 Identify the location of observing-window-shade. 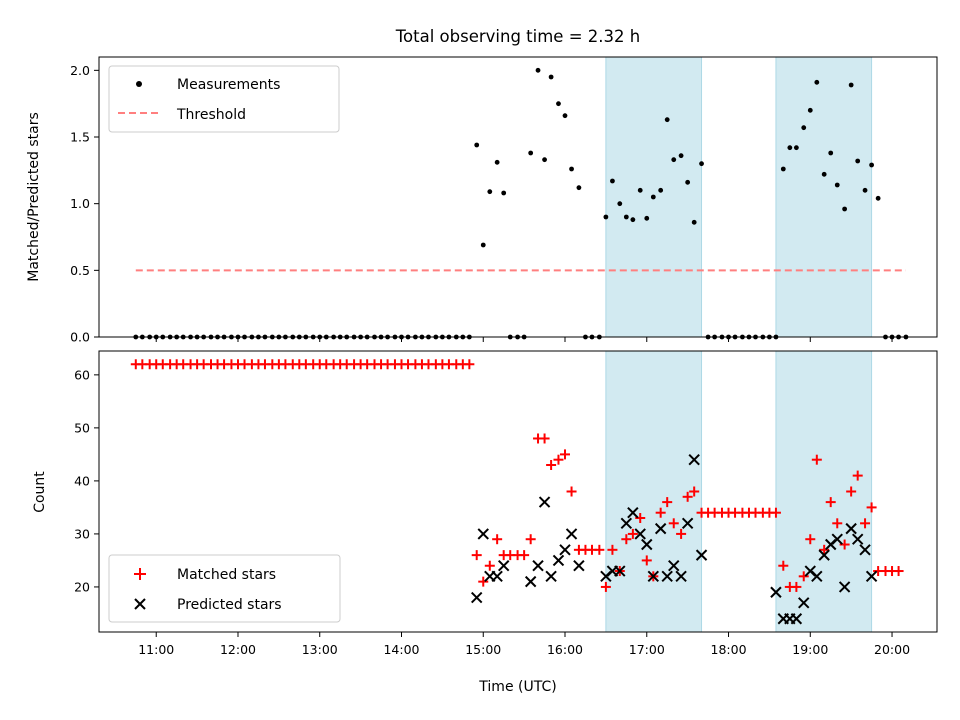
(654, 491).